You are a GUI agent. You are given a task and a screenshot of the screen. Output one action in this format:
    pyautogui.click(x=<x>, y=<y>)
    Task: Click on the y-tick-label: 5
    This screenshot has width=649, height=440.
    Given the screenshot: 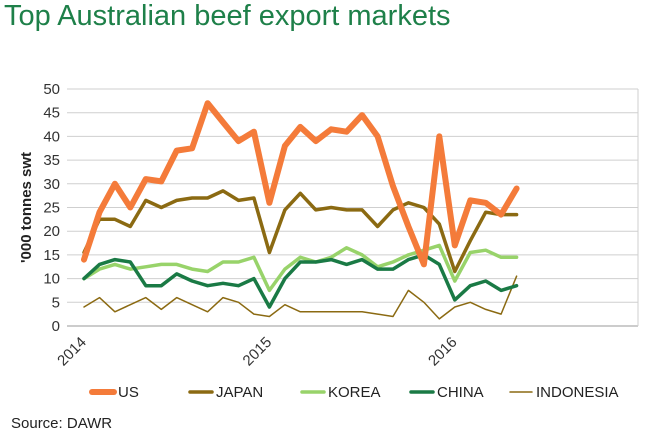 What is the action you would take?
    pyautogui.click(x=56, y=302)
    